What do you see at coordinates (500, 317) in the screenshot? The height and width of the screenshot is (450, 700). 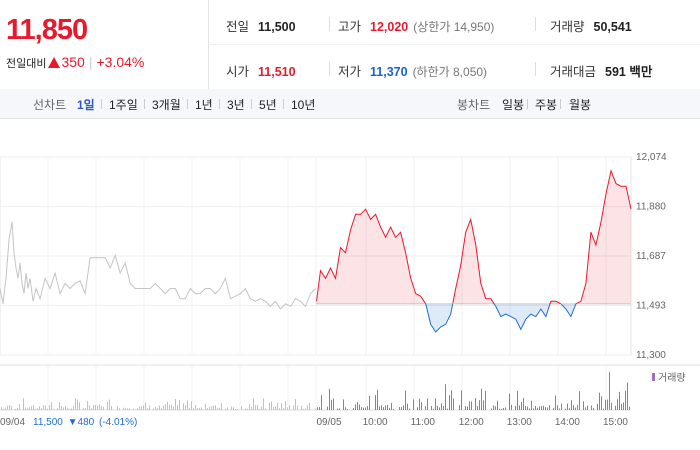 I see `down-area` at bounding box center [500, 317].